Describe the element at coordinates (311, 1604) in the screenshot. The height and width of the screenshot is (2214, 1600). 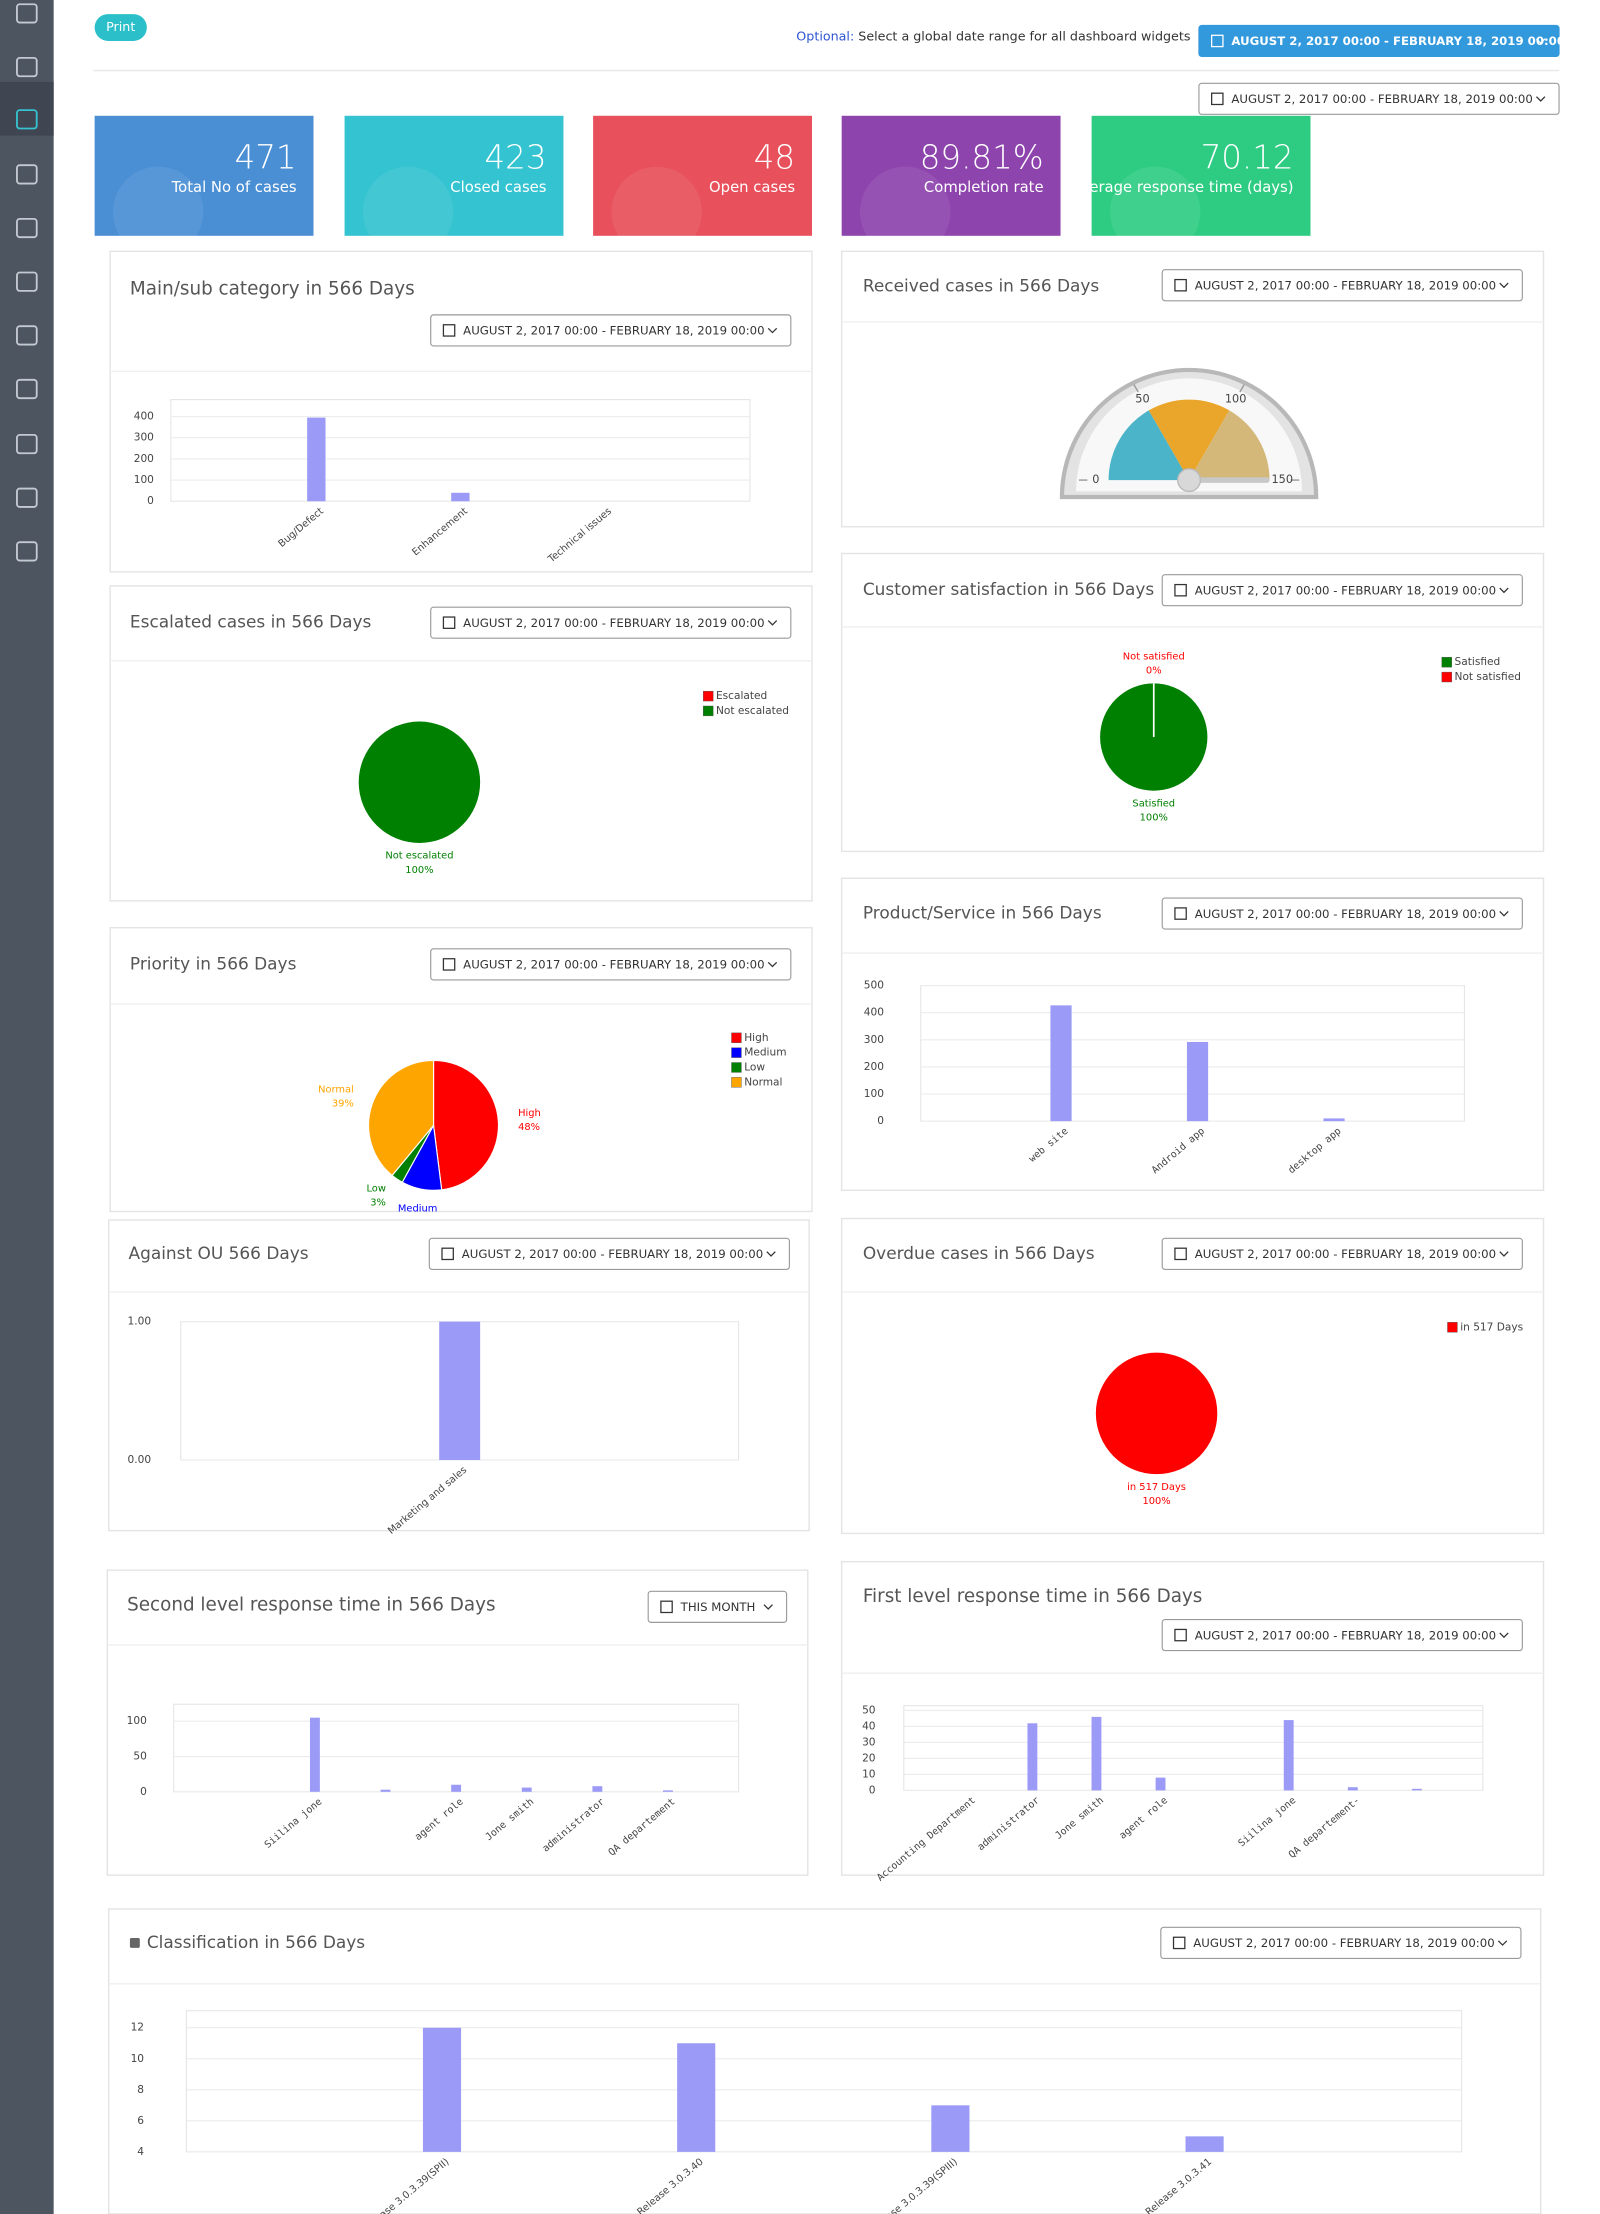
I see `widget-title: Second level response time in 566 Days` at that location.